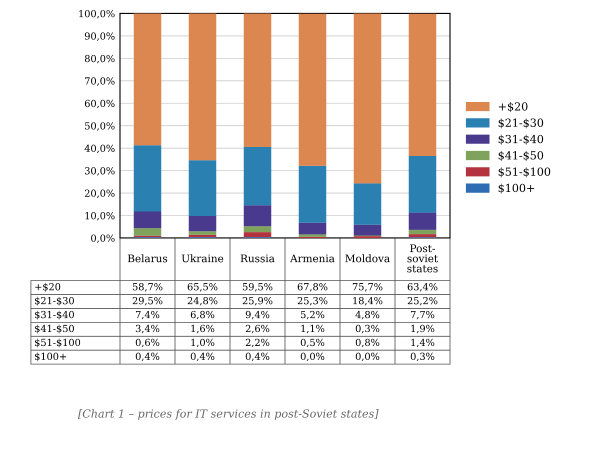  I want to click on data-label: 7,7%, so click(422, 315).